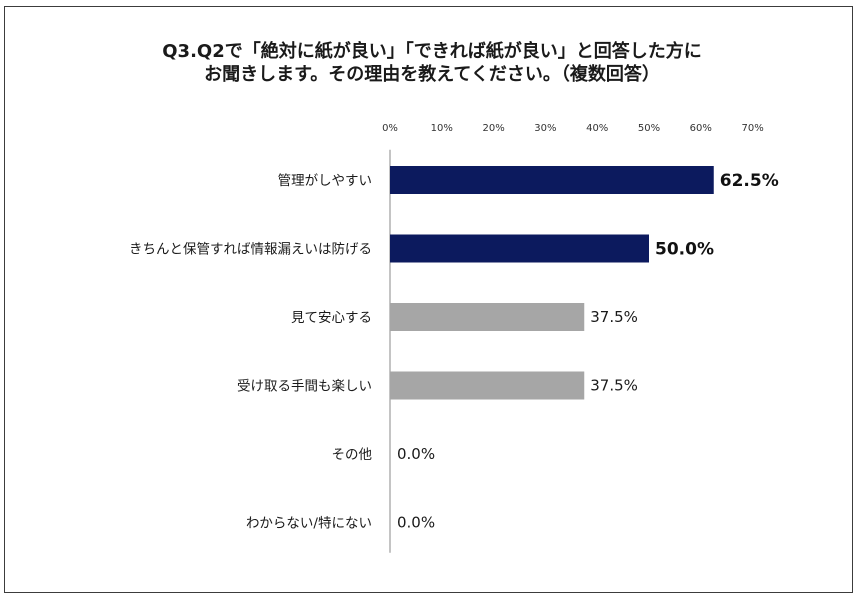 This screenshot has height=600, width=864. What do you see at coordinates (649, 128) in the screenshot?
I see `x-tick-label: 50%` at bounding box center [649, 128].